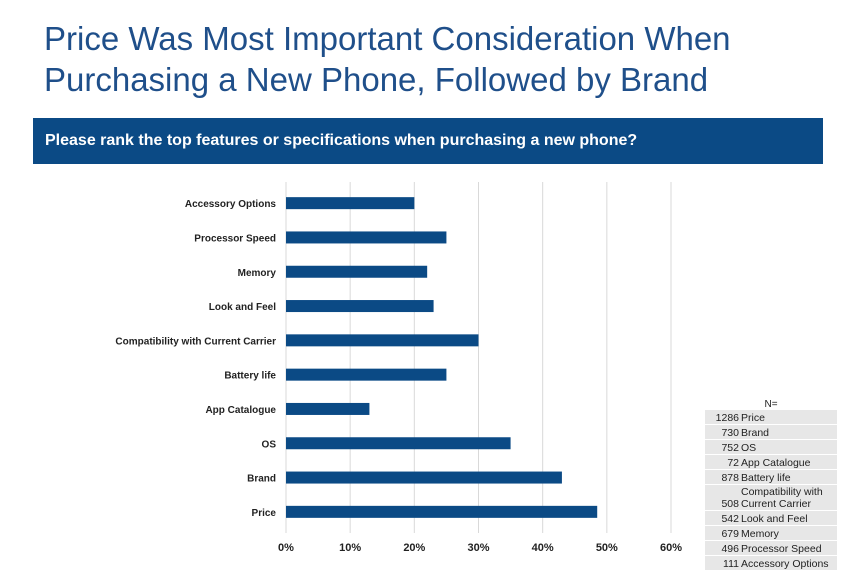 Image resolution: width=856 pixels, height=578 pixels. What do you see at coordinates (731, 564) in the screenshot?
I see `sample-size-count: 111` at bounding box center [731, 564].